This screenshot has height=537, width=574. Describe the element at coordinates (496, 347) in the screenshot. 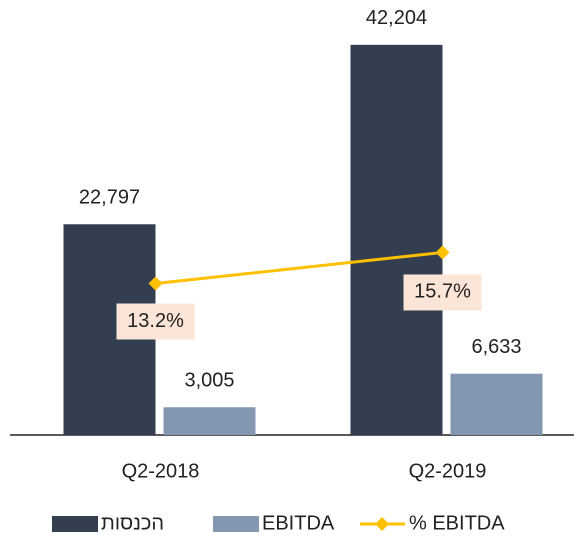

I see `data-label: 6,633` at that location.